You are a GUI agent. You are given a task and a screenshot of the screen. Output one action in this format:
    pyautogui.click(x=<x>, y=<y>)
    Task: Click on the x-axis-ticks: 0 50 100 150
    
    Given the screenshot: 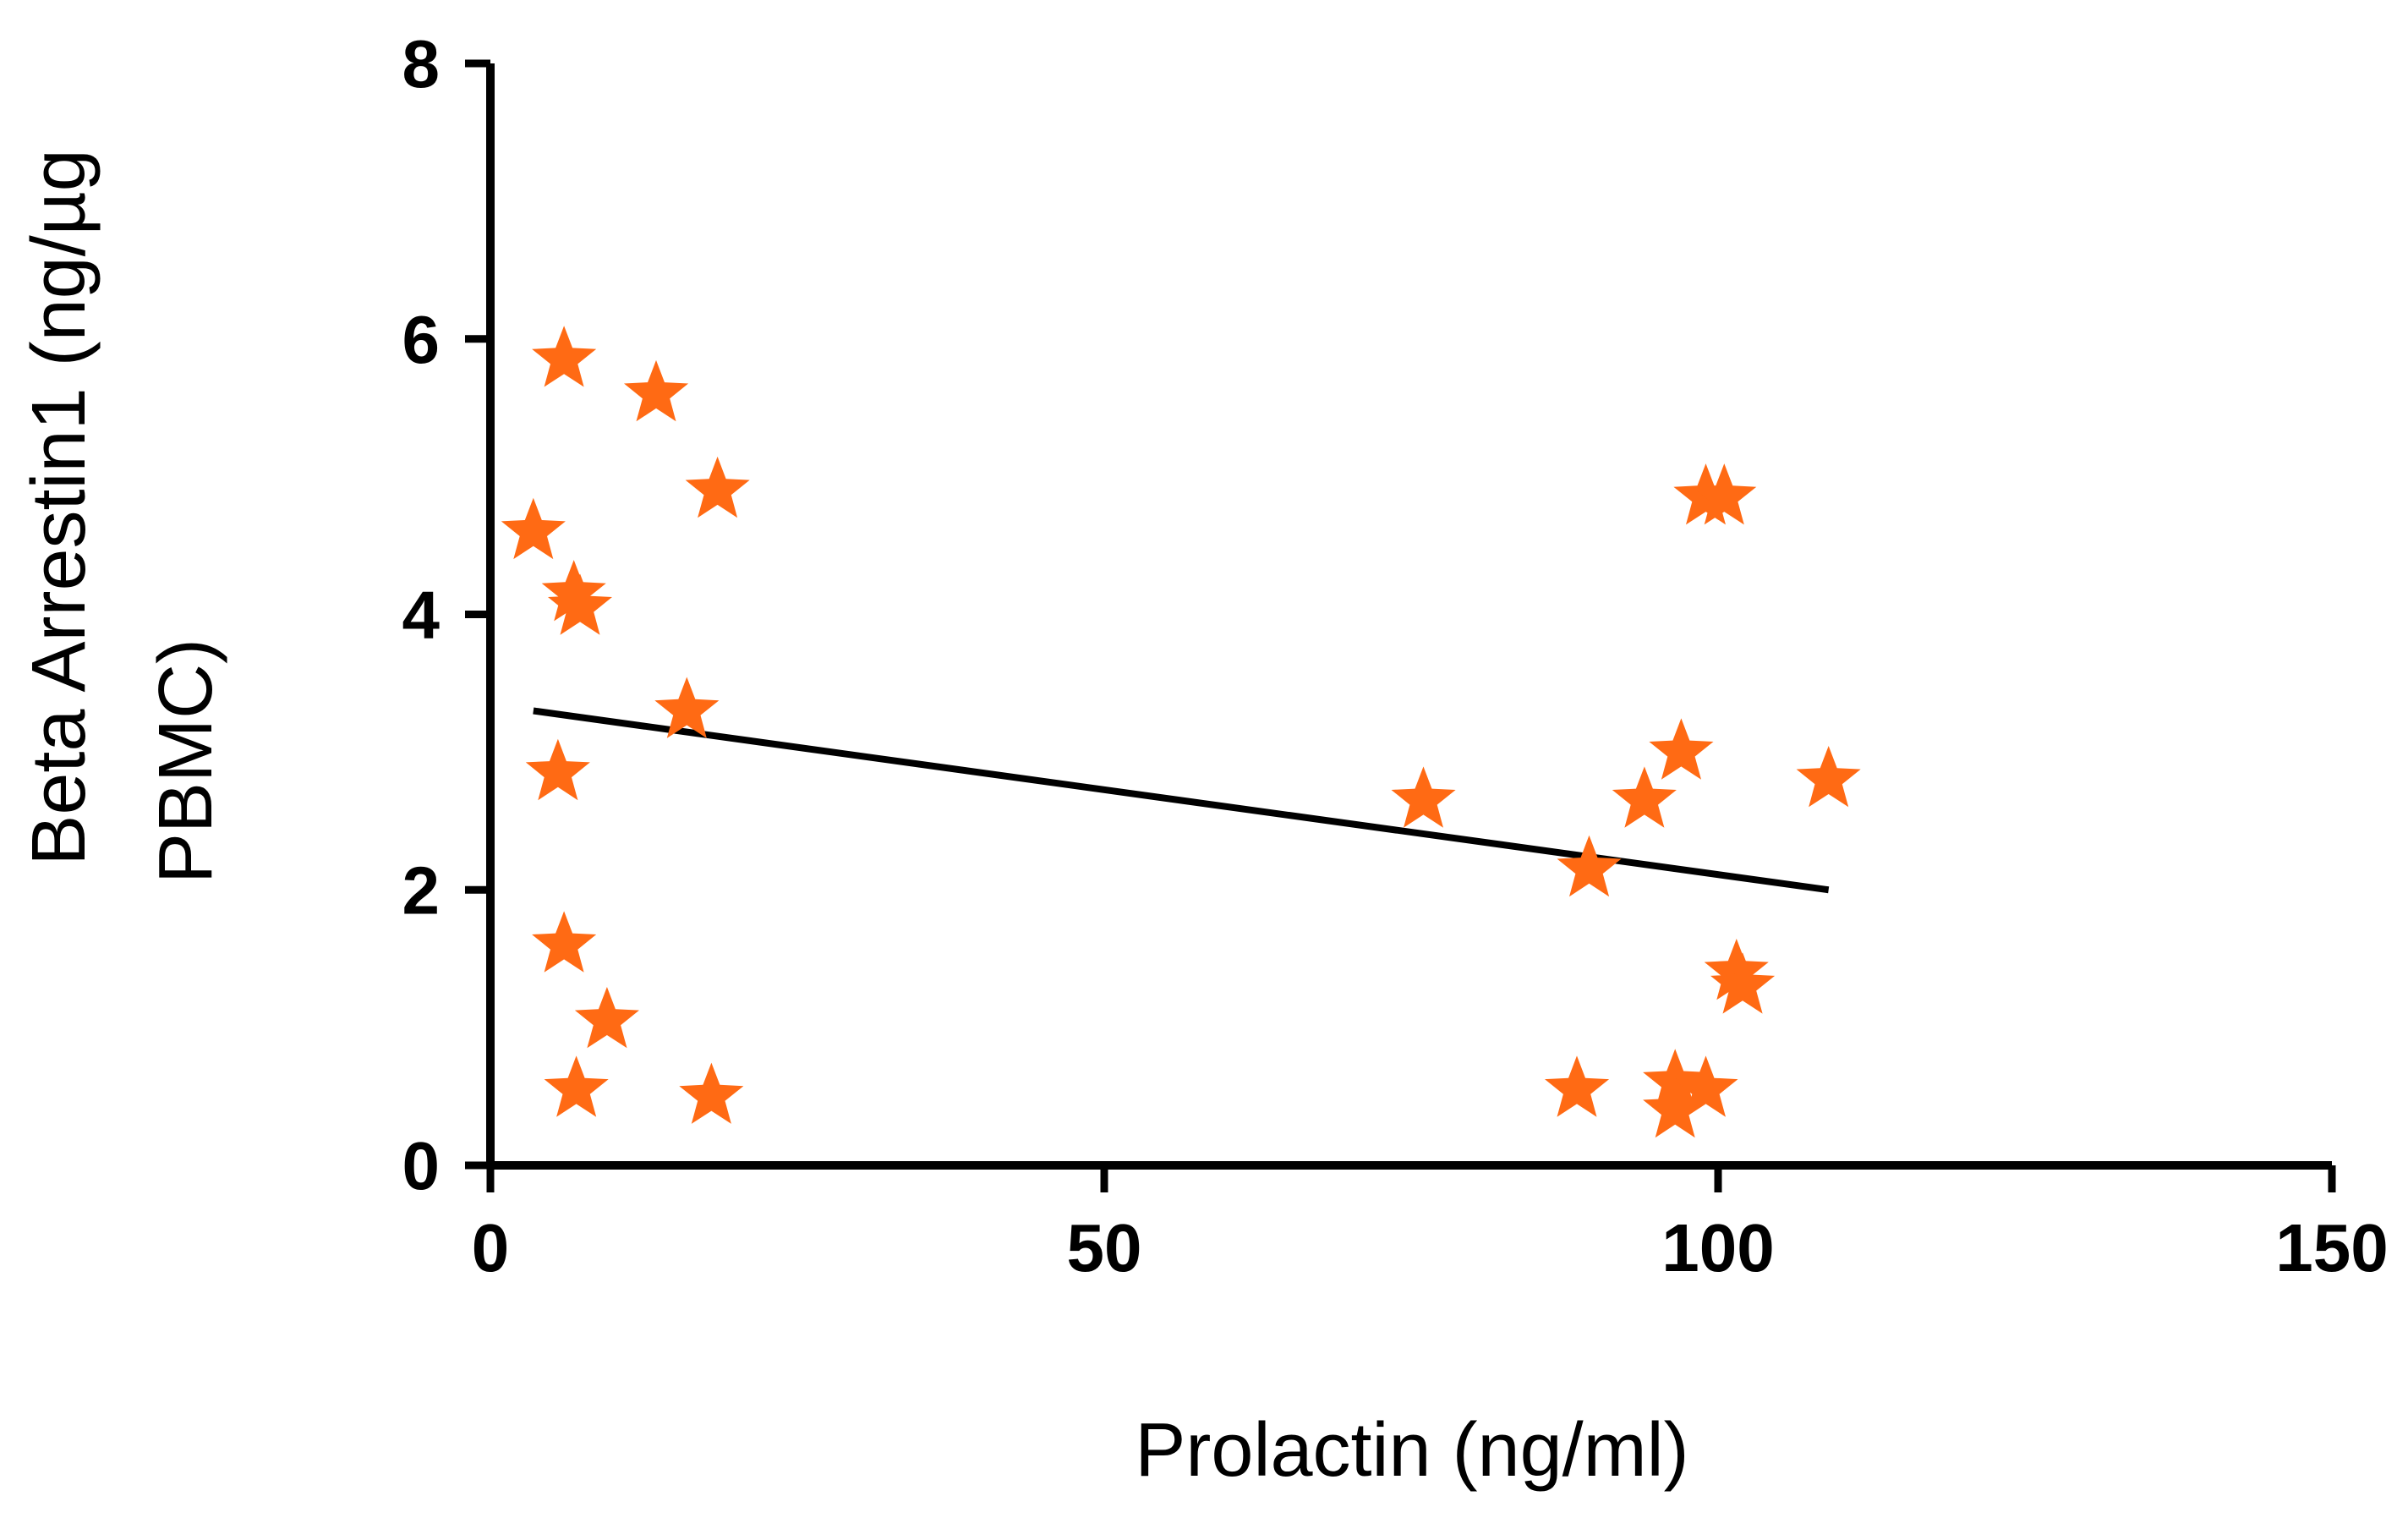 What is the action you would take?
    pyautogui.click(x=1430, y=1225)
    